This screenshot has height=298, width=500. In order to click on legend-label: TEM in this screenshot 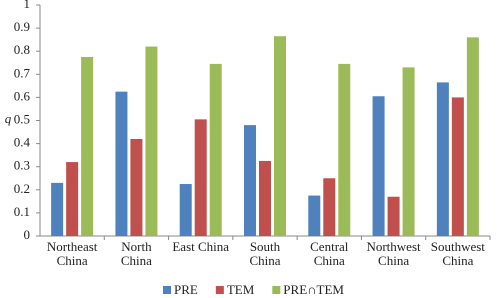, I will do `click(241, 289)`.